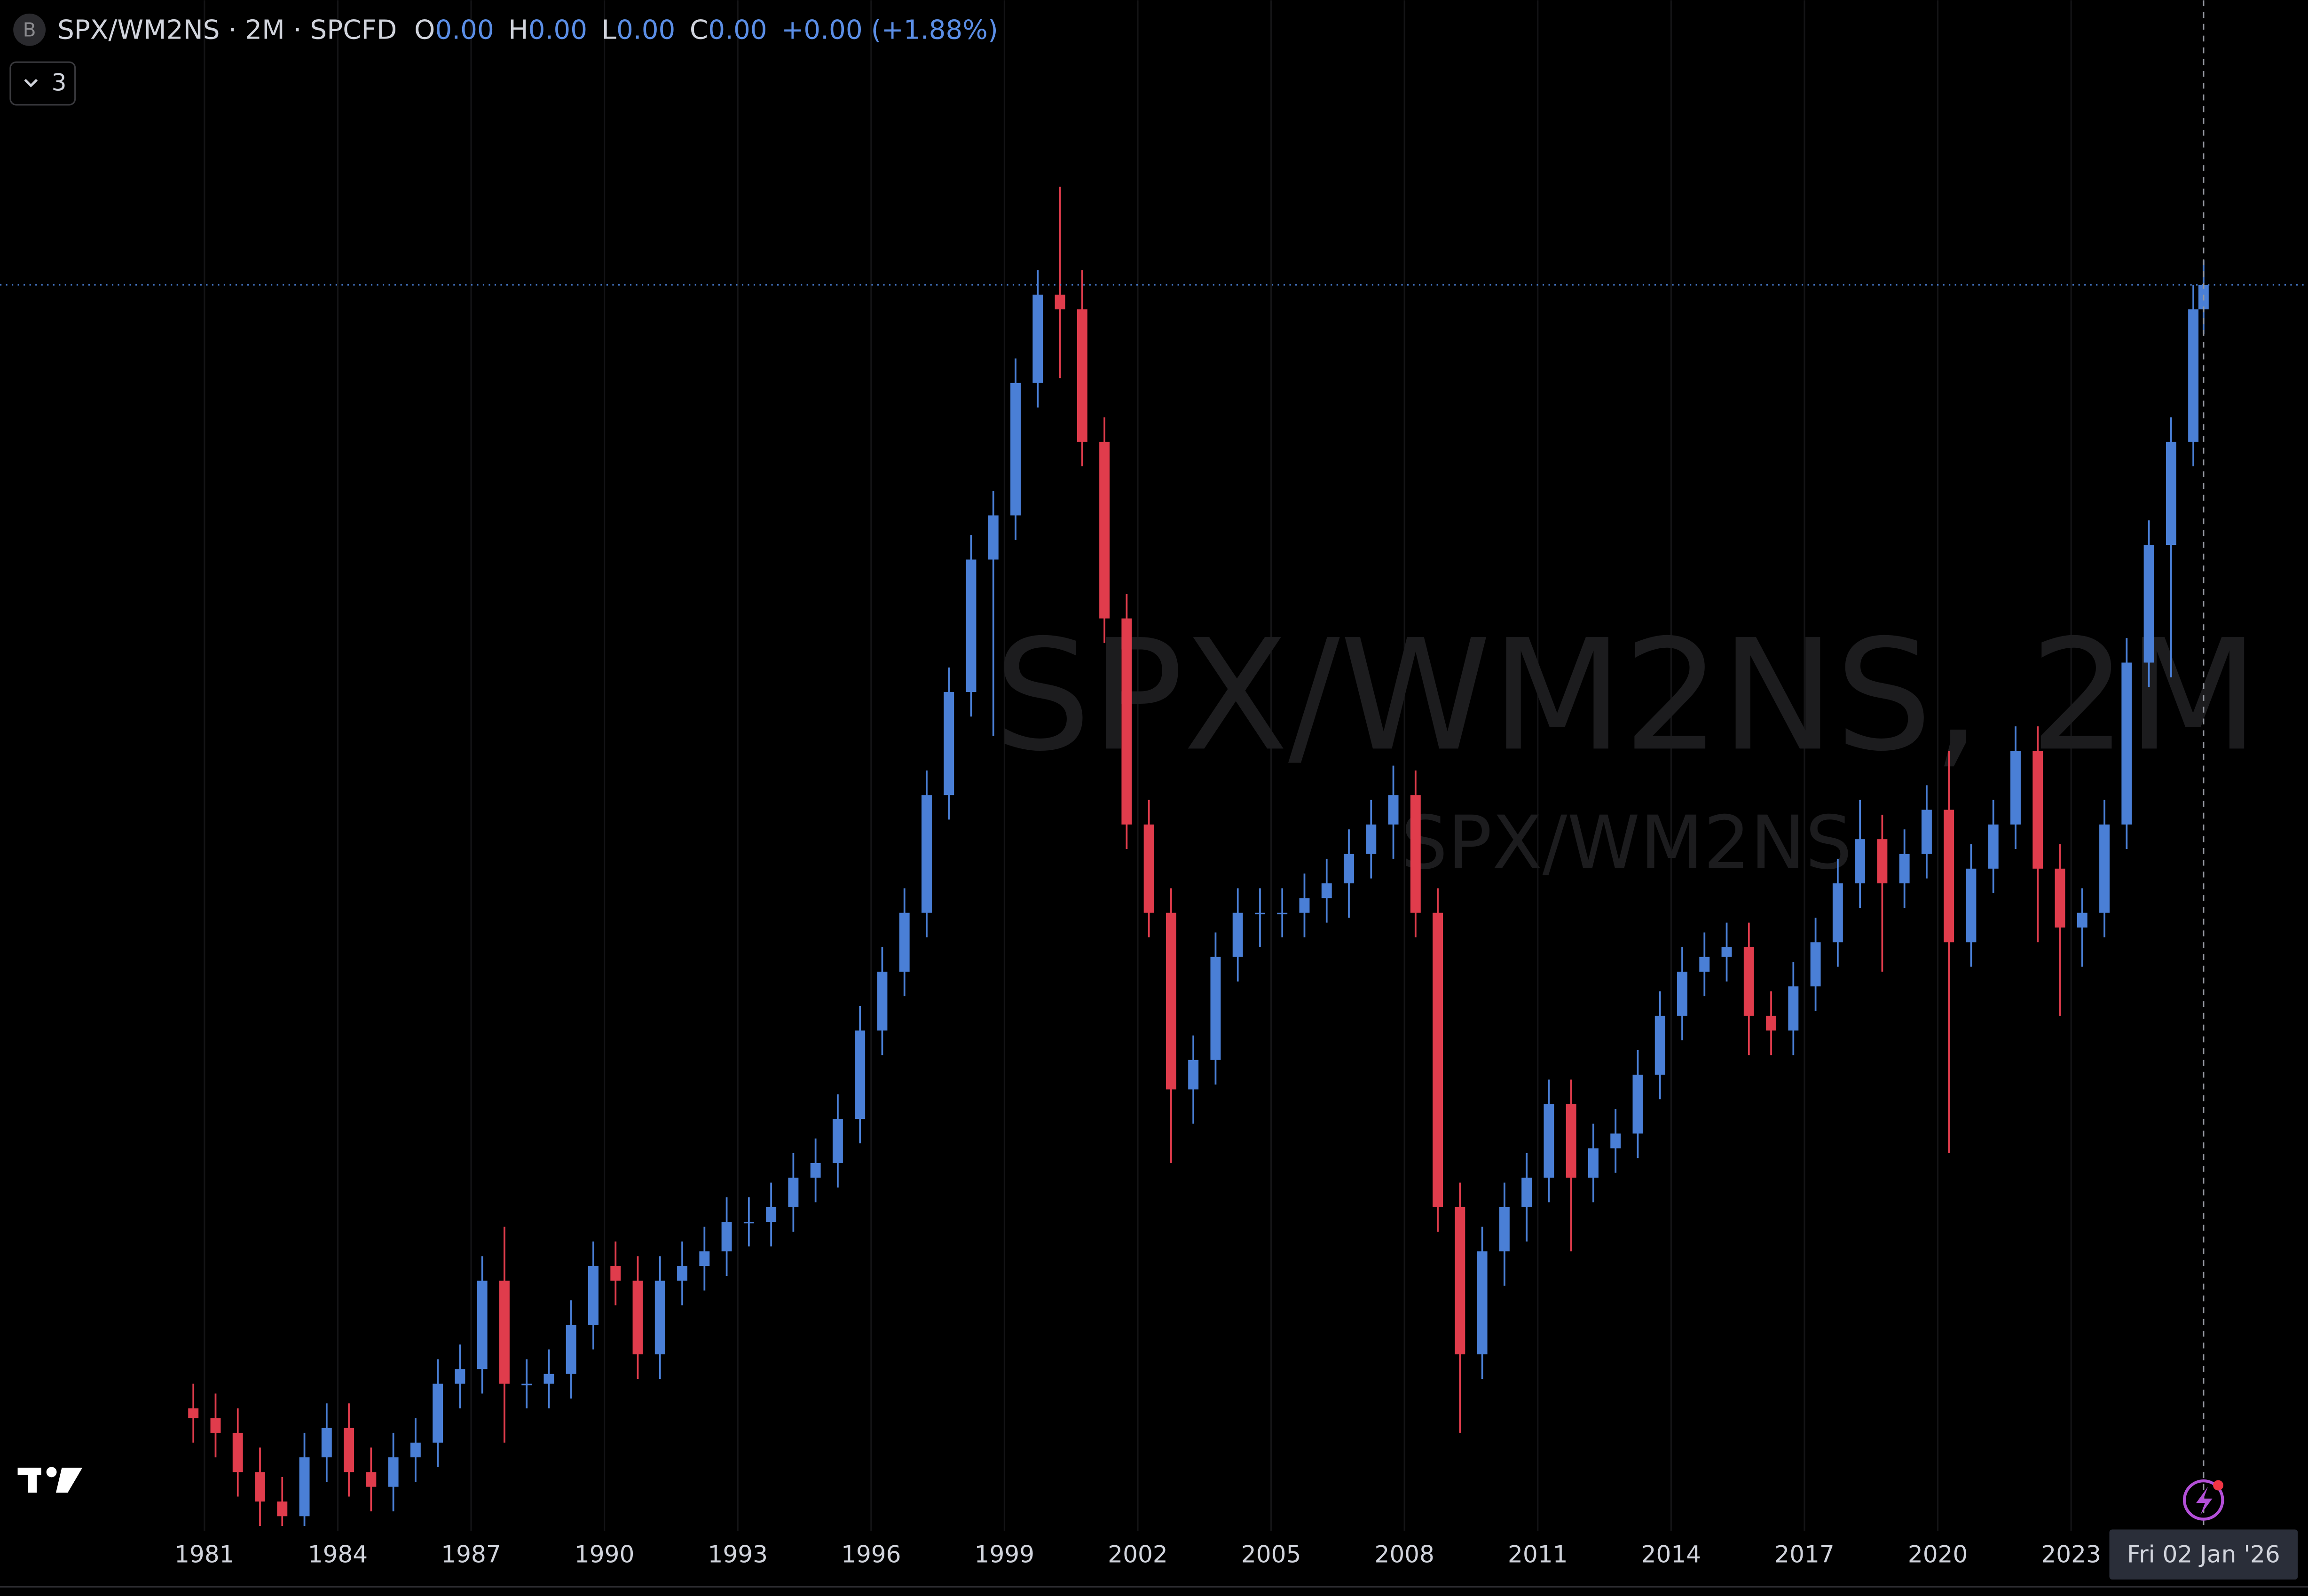 The height and width of the screenshot is (1596, 2308). I want to click on badge-letter: B, so click(30, 29).